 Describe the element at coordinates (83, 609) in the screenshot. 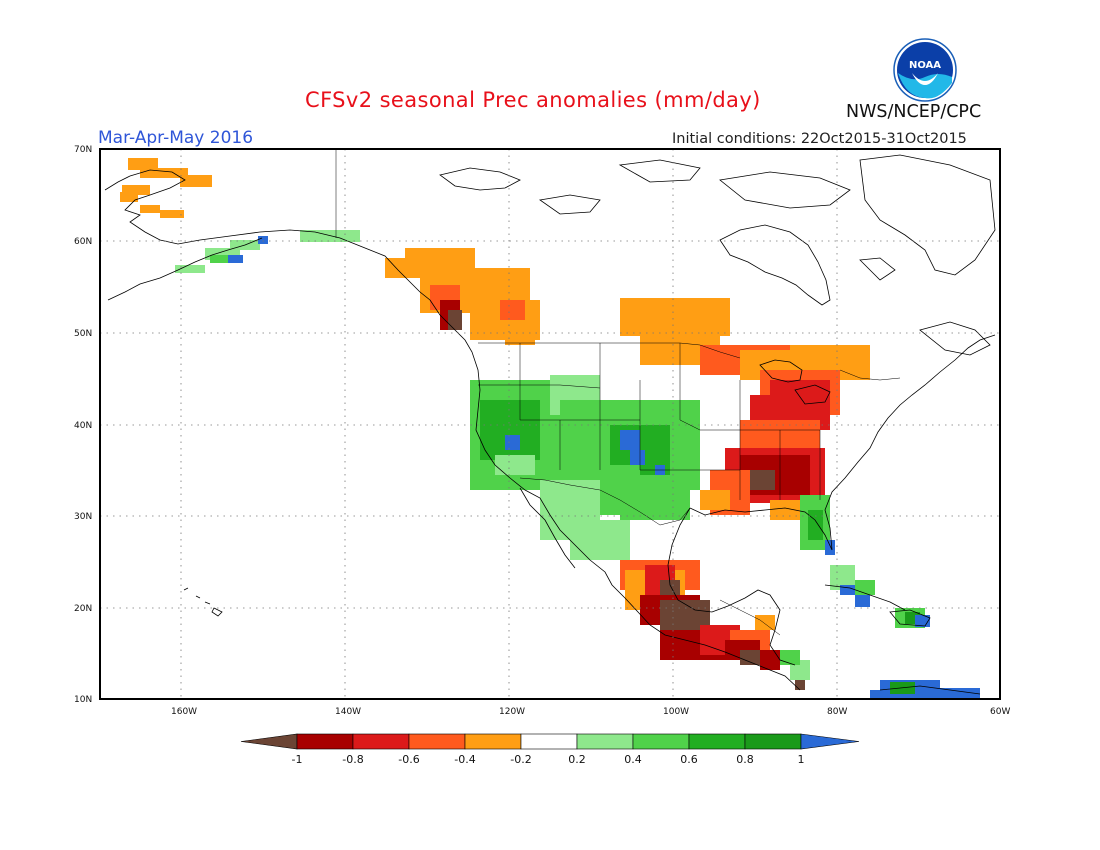

I see `lat-label: 20N` at that location.